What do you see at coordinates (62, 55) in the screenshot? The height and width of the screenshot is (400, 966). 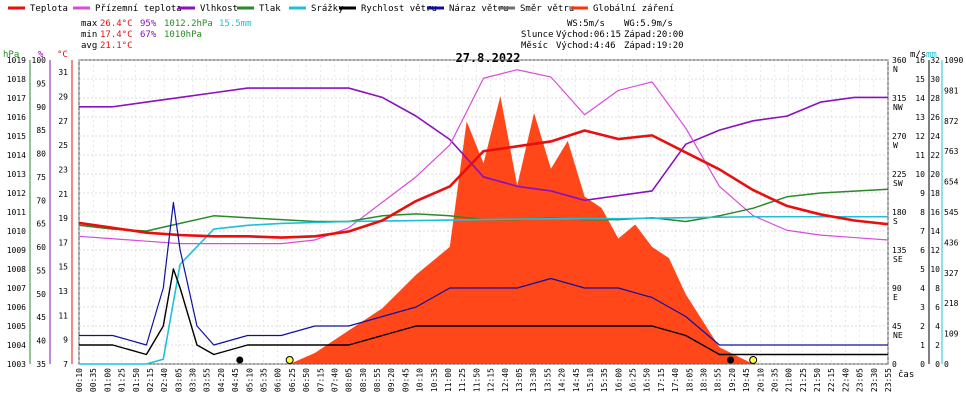 I see `c-unit: °C` at bounding box center [62, 55].